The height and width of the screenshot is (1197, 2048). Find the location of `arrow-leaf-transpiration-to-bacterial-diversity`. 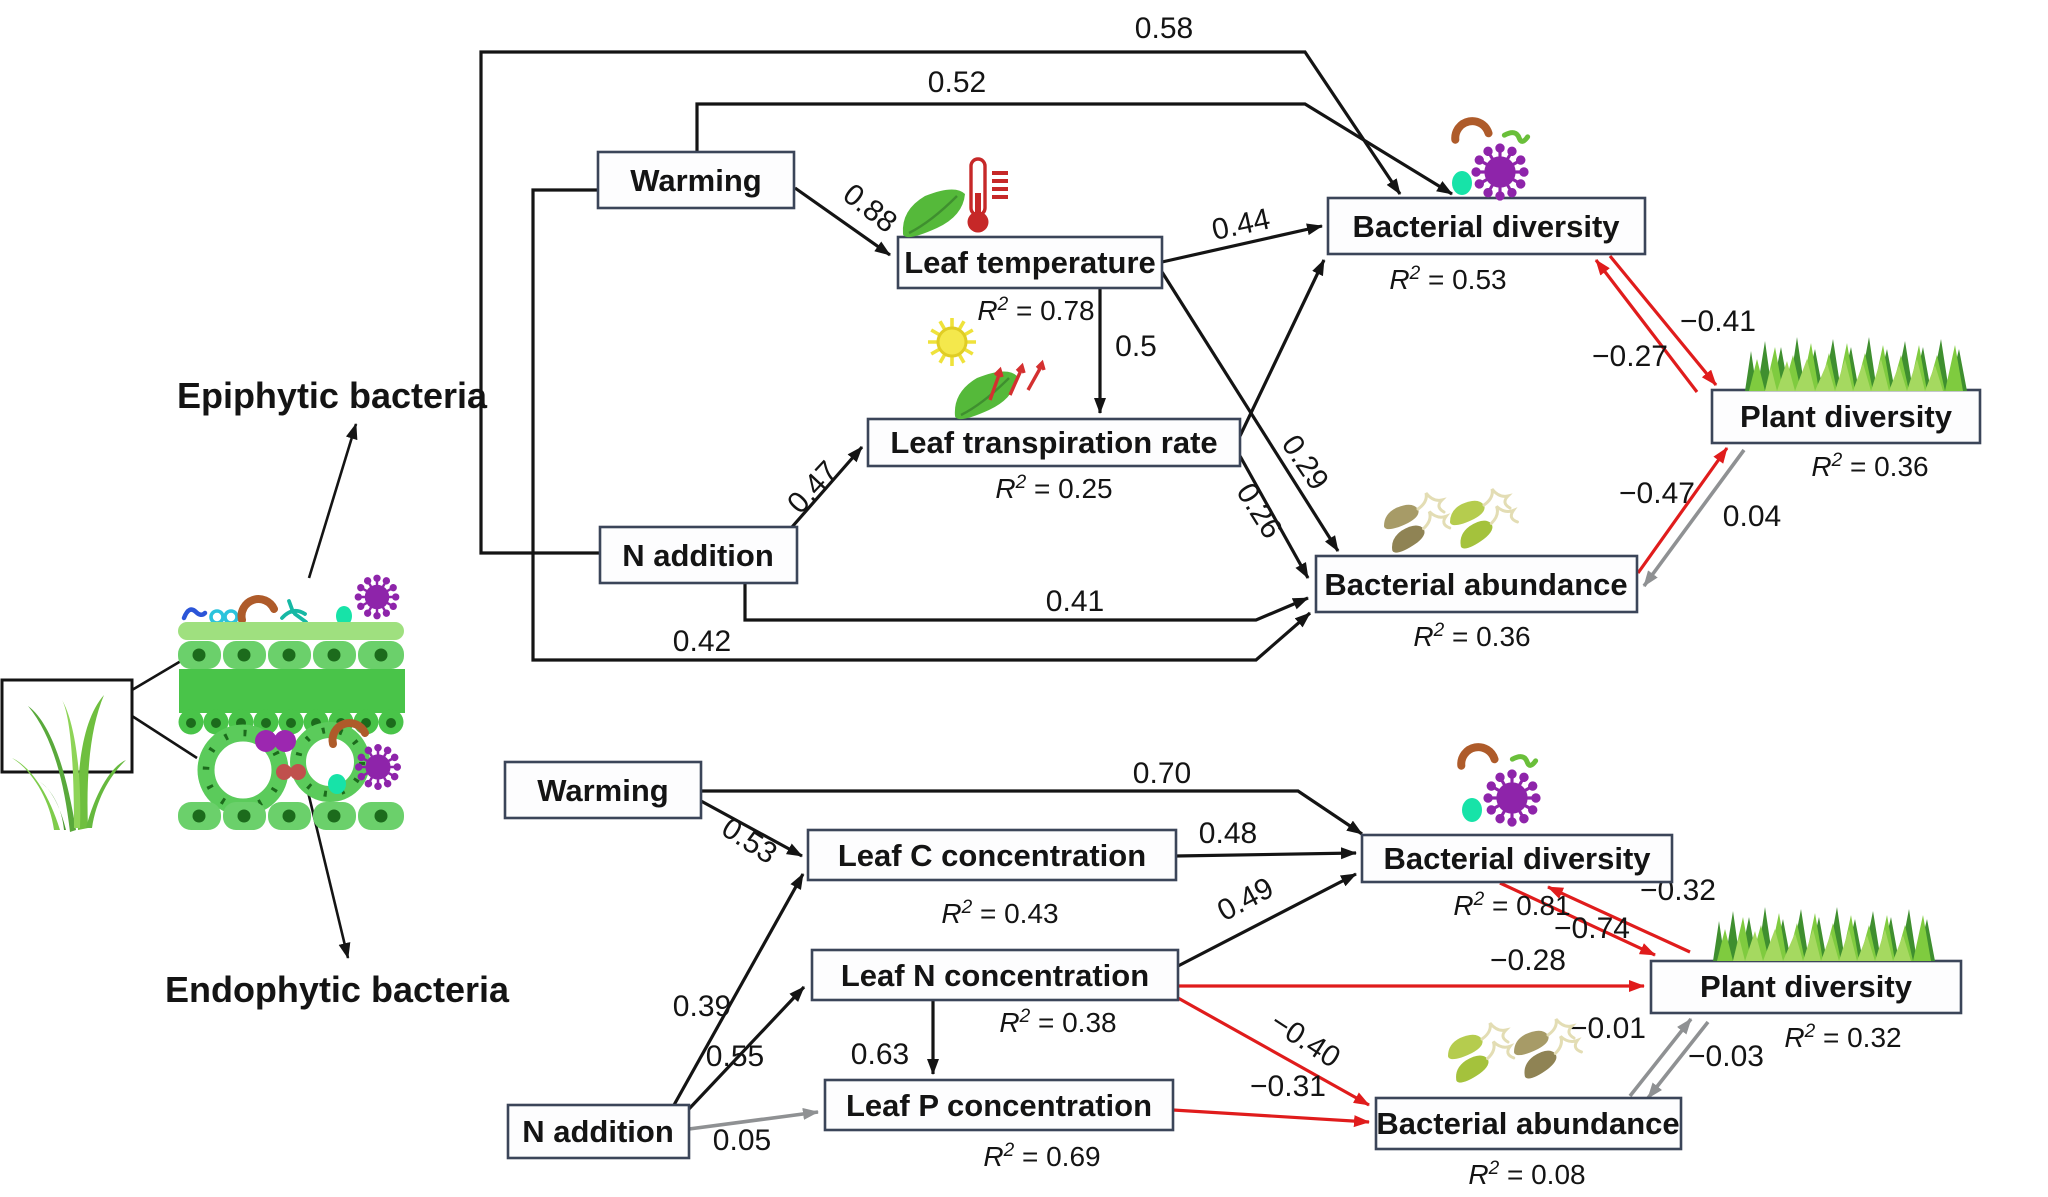

arrow-leaf-transpiration-to-bacterial-diversity is located at coordinates (1282, 348).